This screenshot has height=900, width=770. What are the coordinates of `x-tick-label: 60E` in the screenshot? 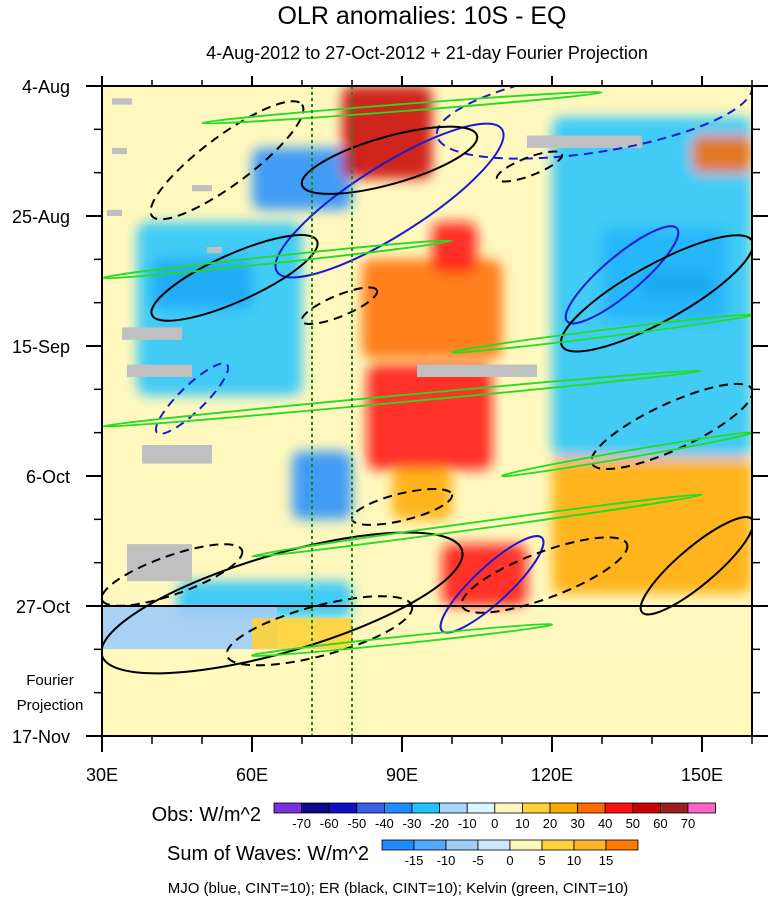 It's located at (252, 775).